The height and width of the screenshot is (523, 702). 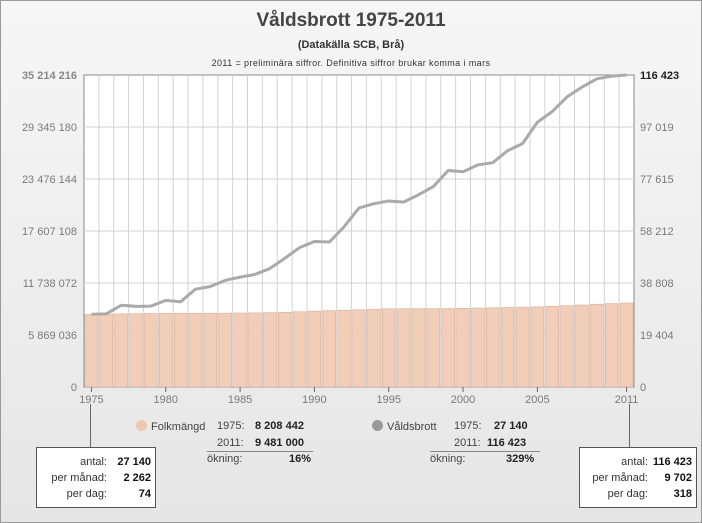 I want to click on connector-right, so click(x=629, y=425).